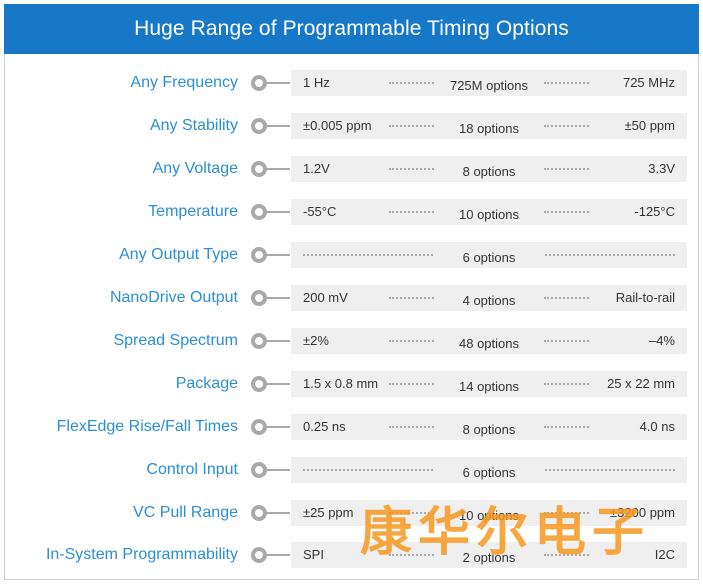 This screenshot has width=703, height=584. Describe the element at coordinates (341, 383) in the screenshot. I see `range-min: 1.5 x 0.8 mm` at that location.